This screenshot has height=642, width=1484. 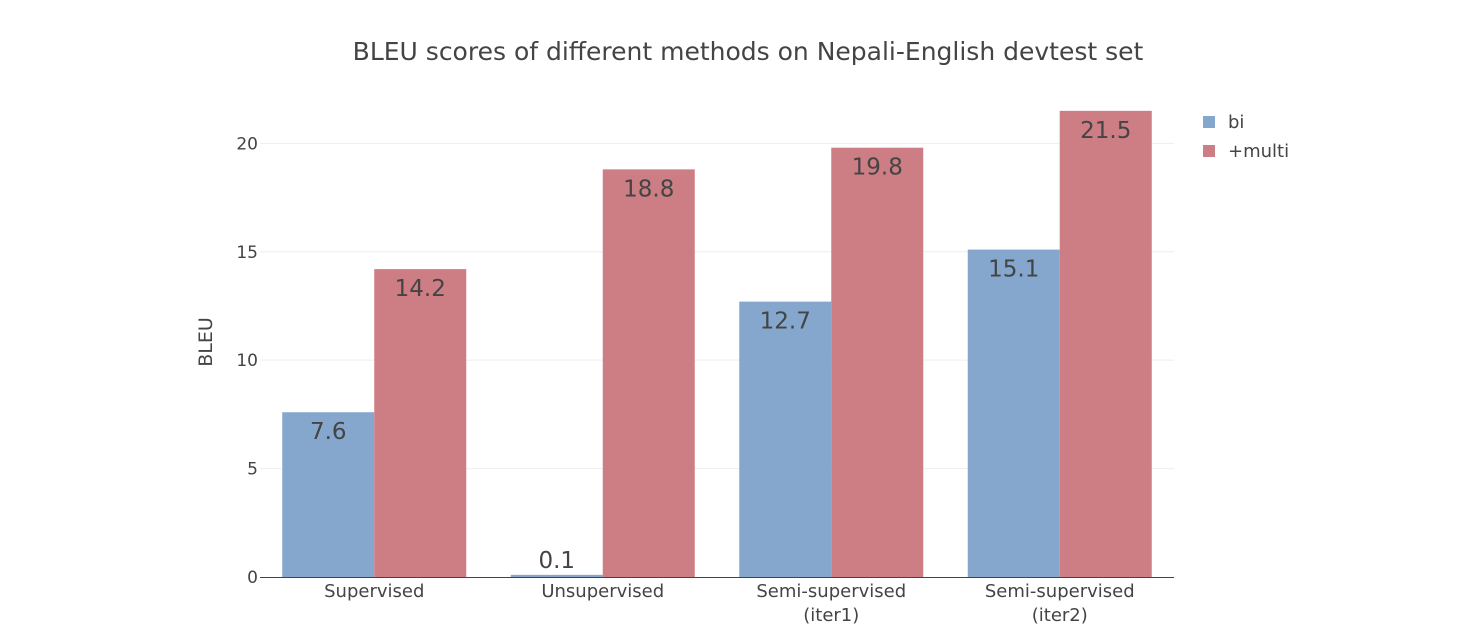 What do you see at coordinates (1236, 122) in the screenshot?
I see `legend-label: bi` at bounding box center [1236, 122].